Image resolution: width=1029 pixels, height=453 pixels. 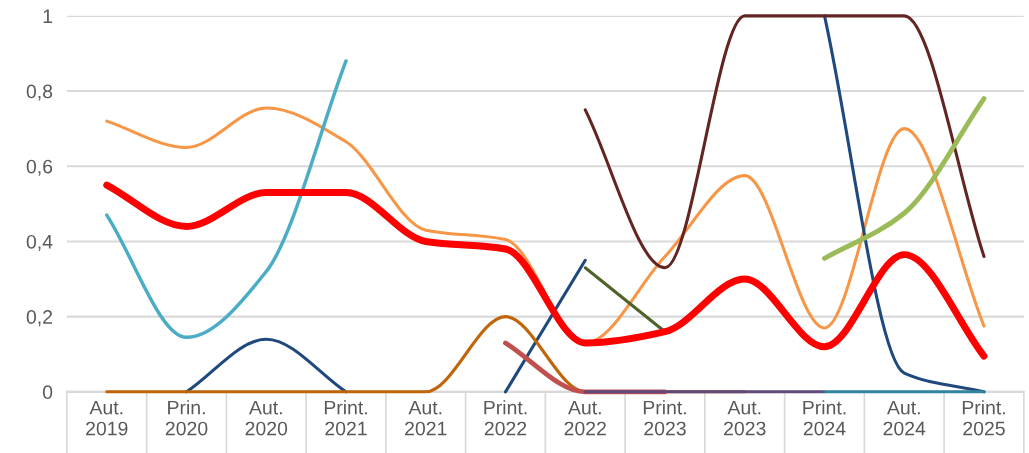 What do you see at coordinates (585, 418) in the screenshot?
I see `x-tick-label: Aut. 2022` at bounding box center [585, 418].